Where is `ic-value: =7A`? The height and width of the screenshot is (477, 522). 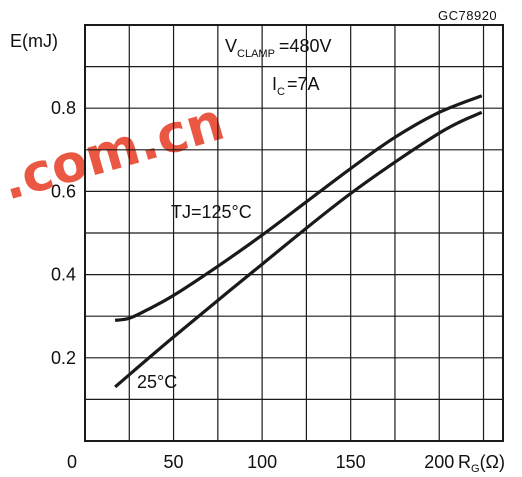
ic-value: =7A is located at coordinates (303, 84).